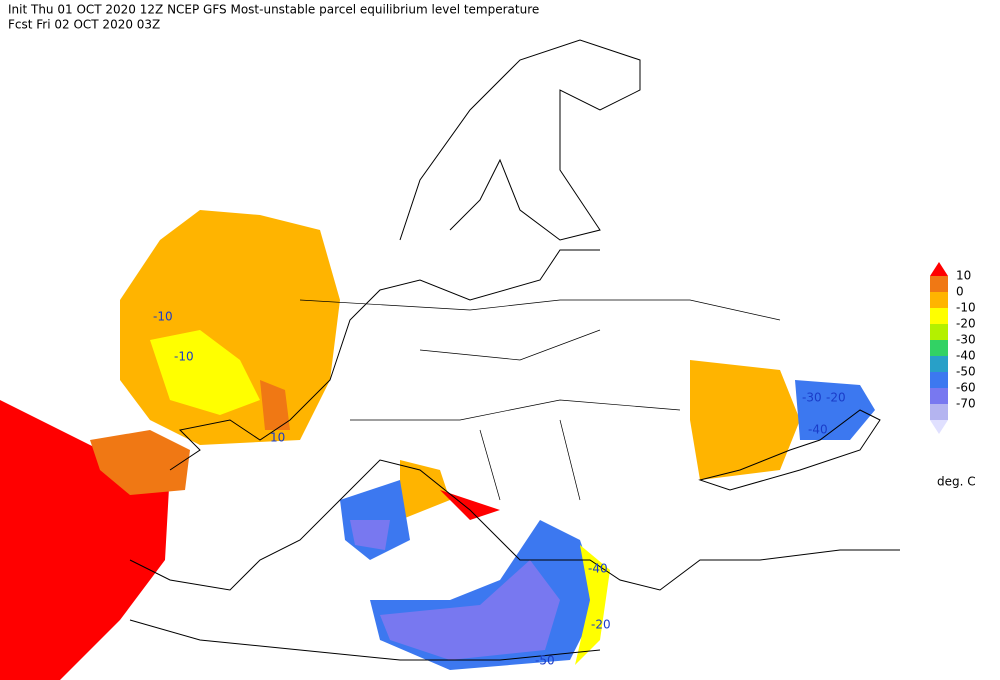 Image resolution: width=1000 pixels, height=680 pixels. I want to click on legend: 10 0 -10 -20 -30 -40 -50 -60 -70, so click(953, 348).